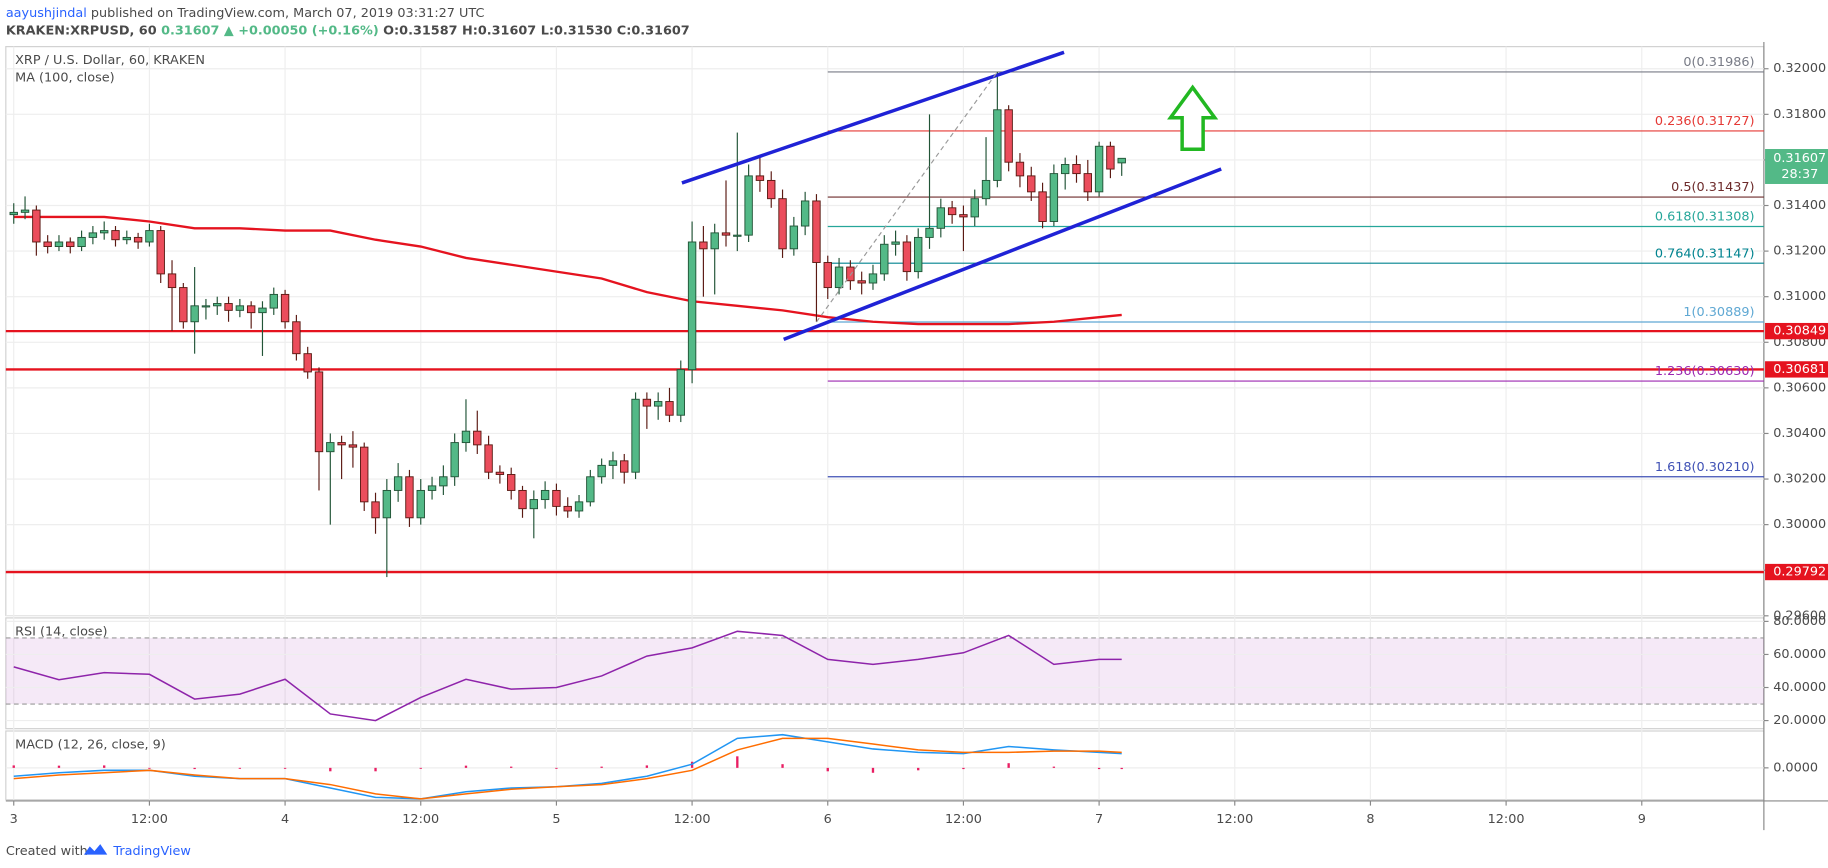  What do you see at coordinates (1370, 819) in the screenshot?
I see `x-tick-label: 8` at bounding box center [1370, 819].